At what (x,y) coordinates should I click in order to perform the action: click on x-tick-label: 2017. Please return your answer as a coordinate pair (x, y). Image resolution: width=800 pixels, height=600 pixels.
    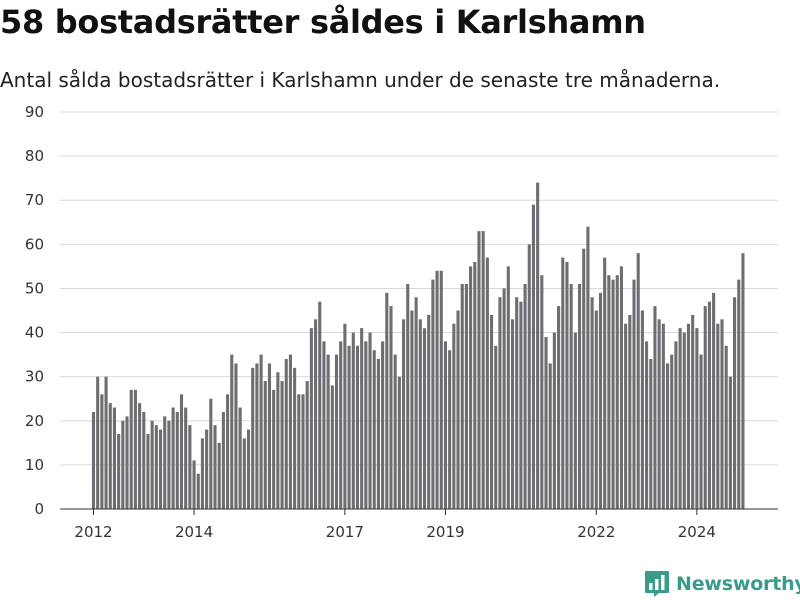
    Looking at the image, I should click on (345, 532).